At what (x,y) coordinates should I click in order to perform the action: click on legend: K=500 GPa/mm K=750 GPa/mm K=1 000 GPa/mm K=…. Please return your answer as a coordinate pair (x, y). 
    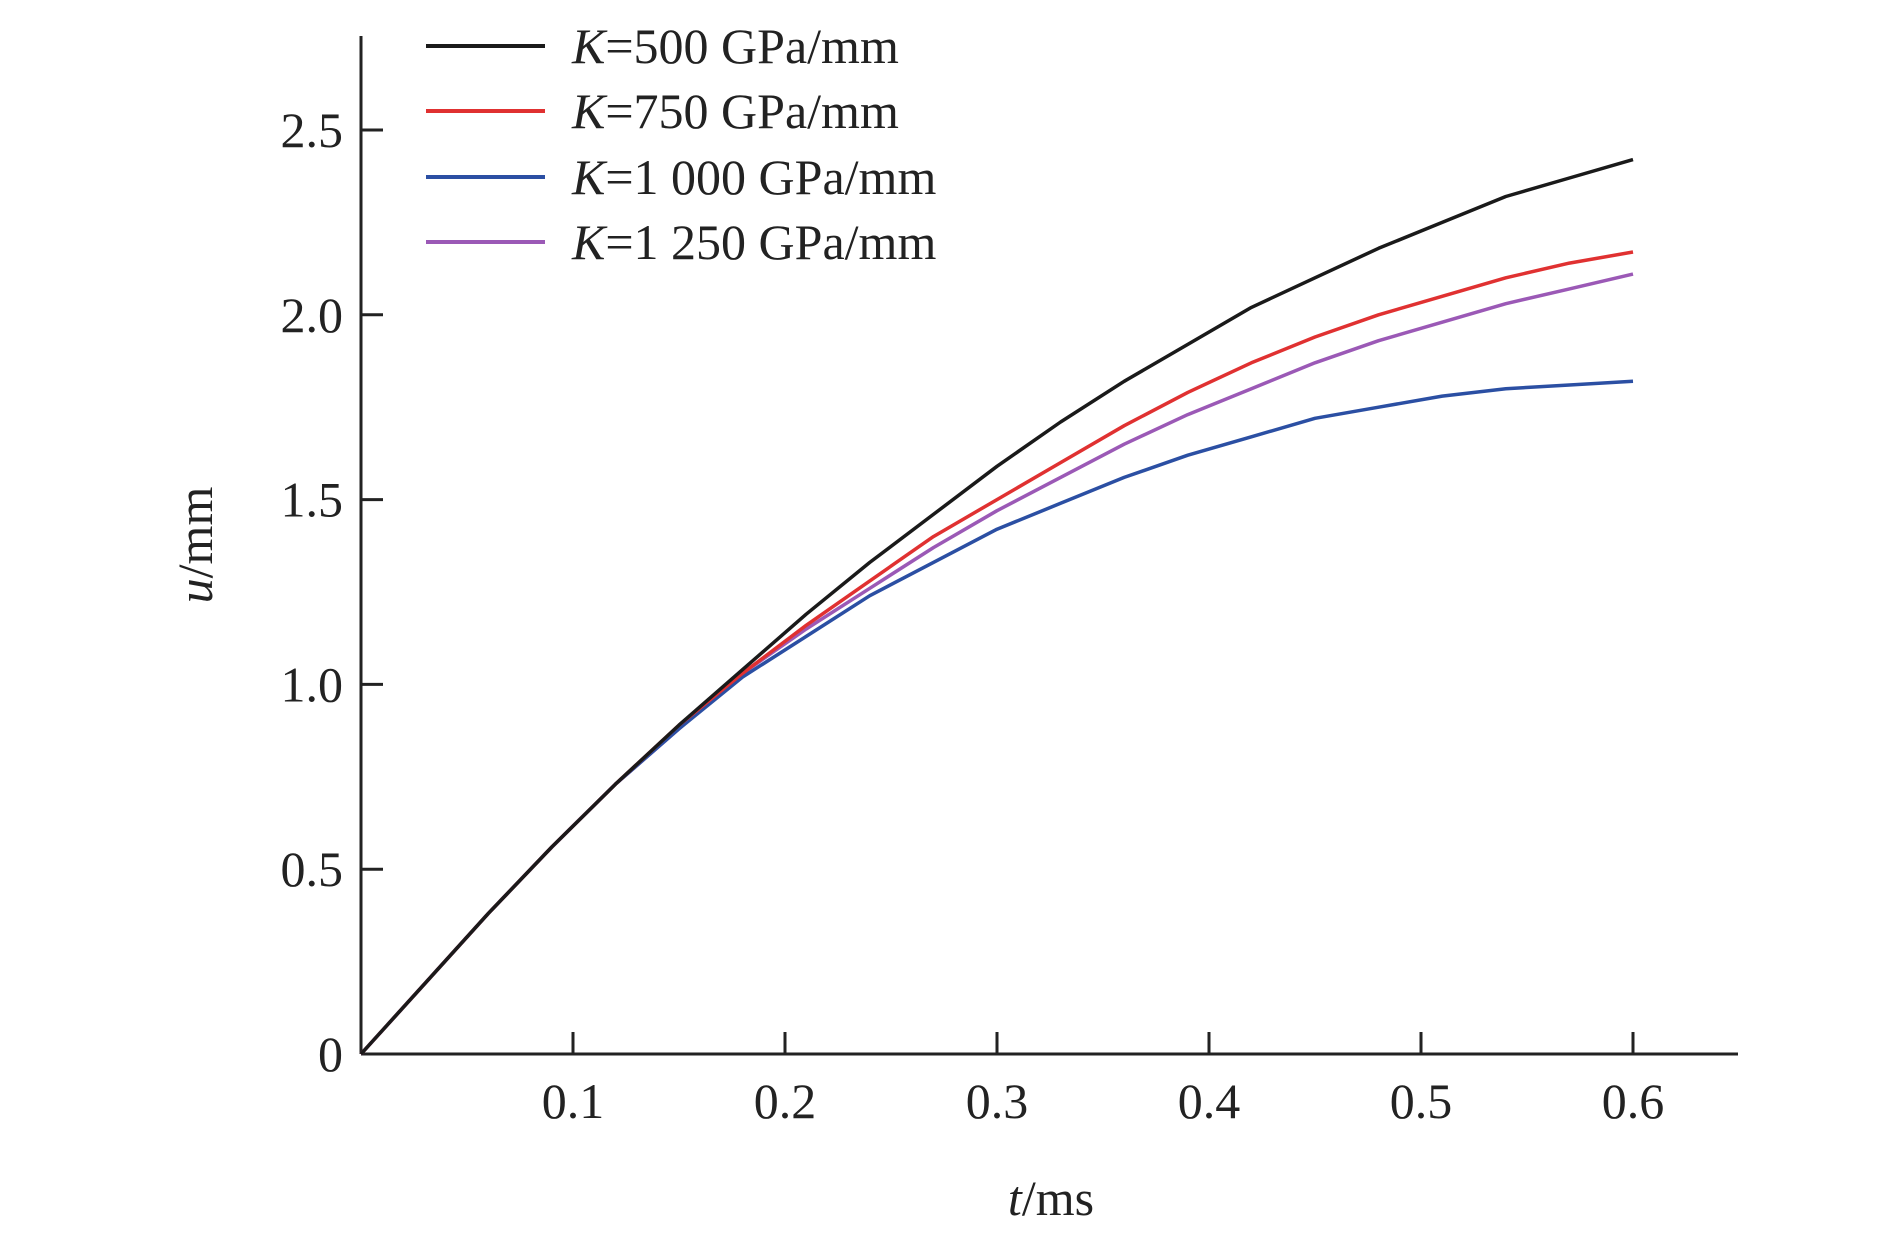
    Looking at the image, I should click on (681, 144).